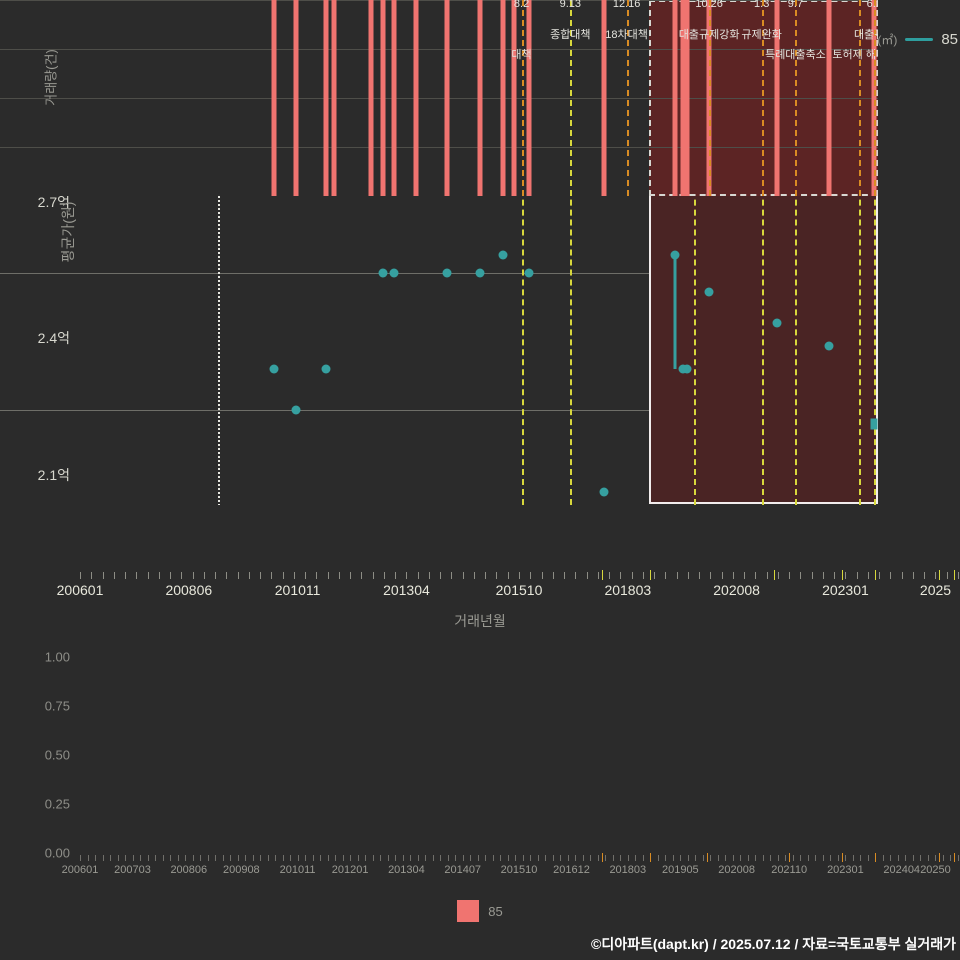  What do you see at coordinates (845, 870) in the screenshot?
I see `volume-x-tick-label: 202301` at bounding box center [845, 870].